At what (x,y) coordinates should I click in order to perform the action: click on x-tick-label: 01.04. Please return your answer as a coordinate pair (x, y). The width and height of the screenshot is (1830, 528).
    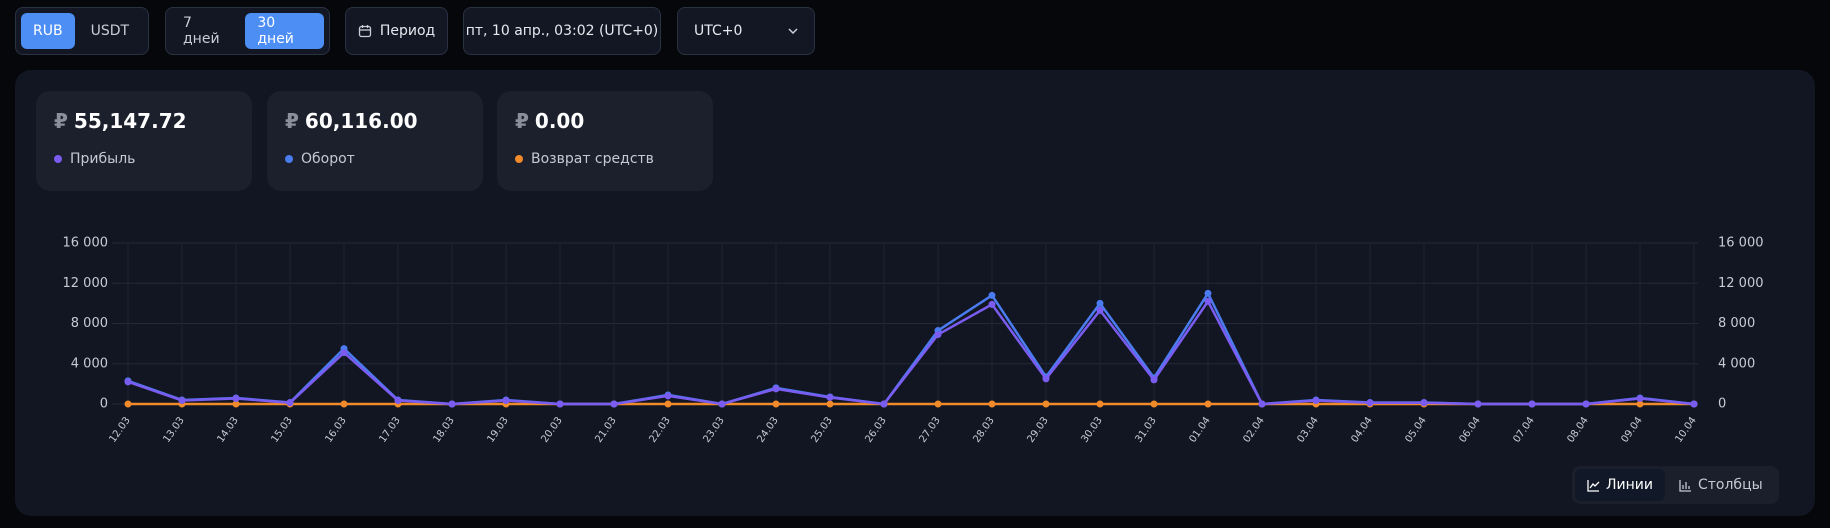
    Looking at the image, I should click on (1199, 430).